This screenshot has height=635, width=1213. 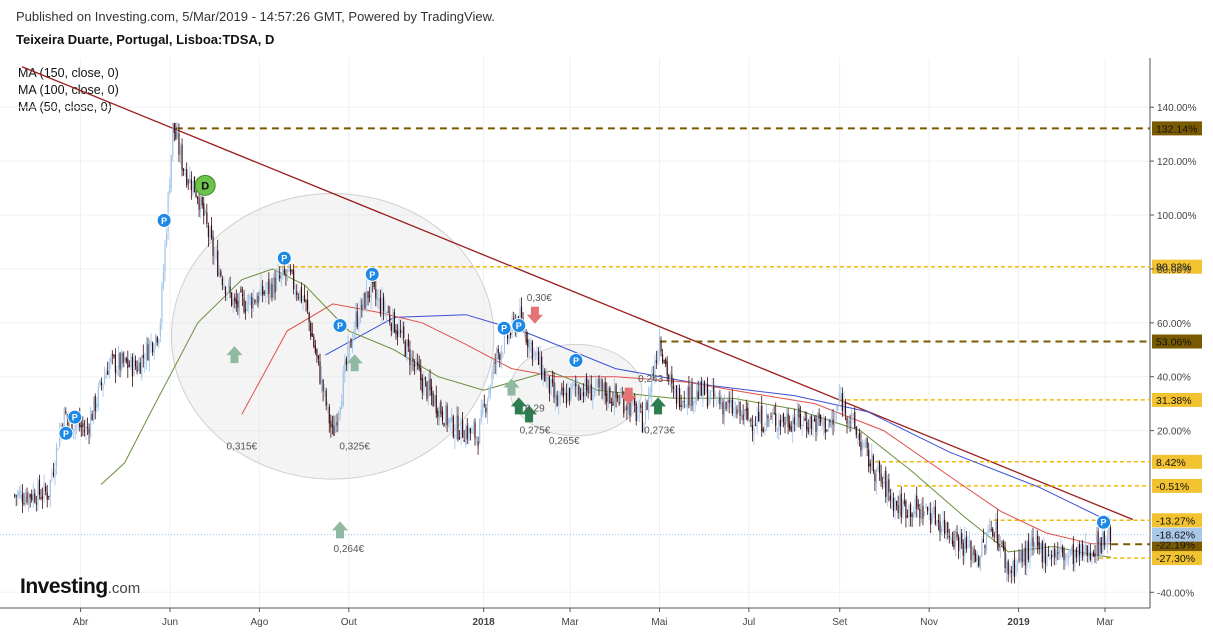 What do you see at coordinates (68, 90) in the screenshot?
I see `legend-ma100: MA (100, close, 0)` at bounding box center [68, 90].